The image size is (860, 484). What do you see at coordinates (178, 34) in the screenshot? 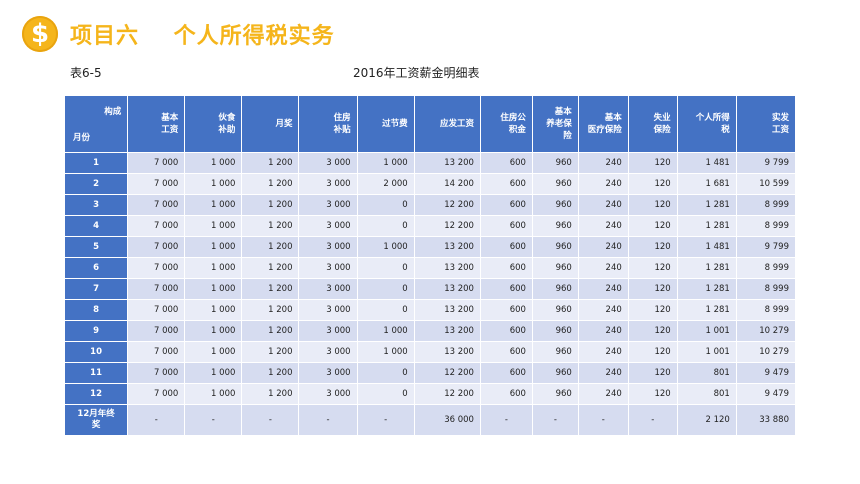
I see `page-header: $ 项目六 个人所得税实务` at bounding box center [178, 34].